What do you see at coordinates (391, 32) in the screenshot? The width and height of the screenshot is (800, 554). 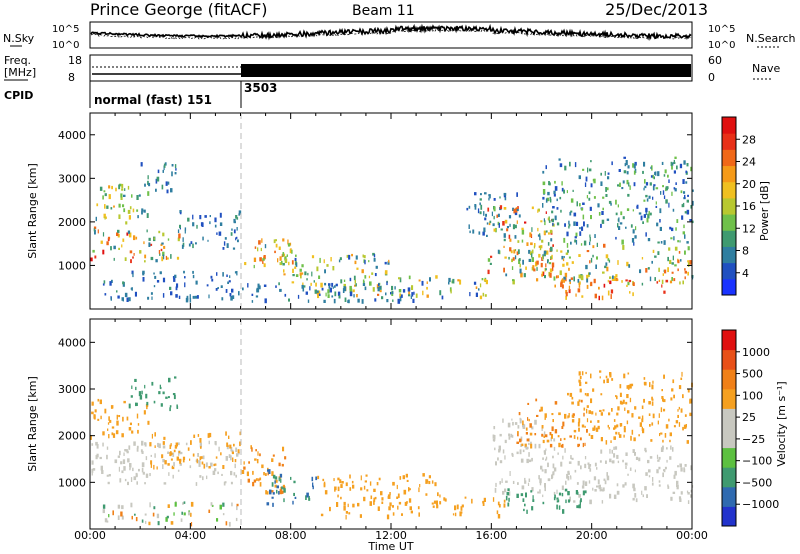 I see `noise-sky-trace` at bounding box center [391, 32].